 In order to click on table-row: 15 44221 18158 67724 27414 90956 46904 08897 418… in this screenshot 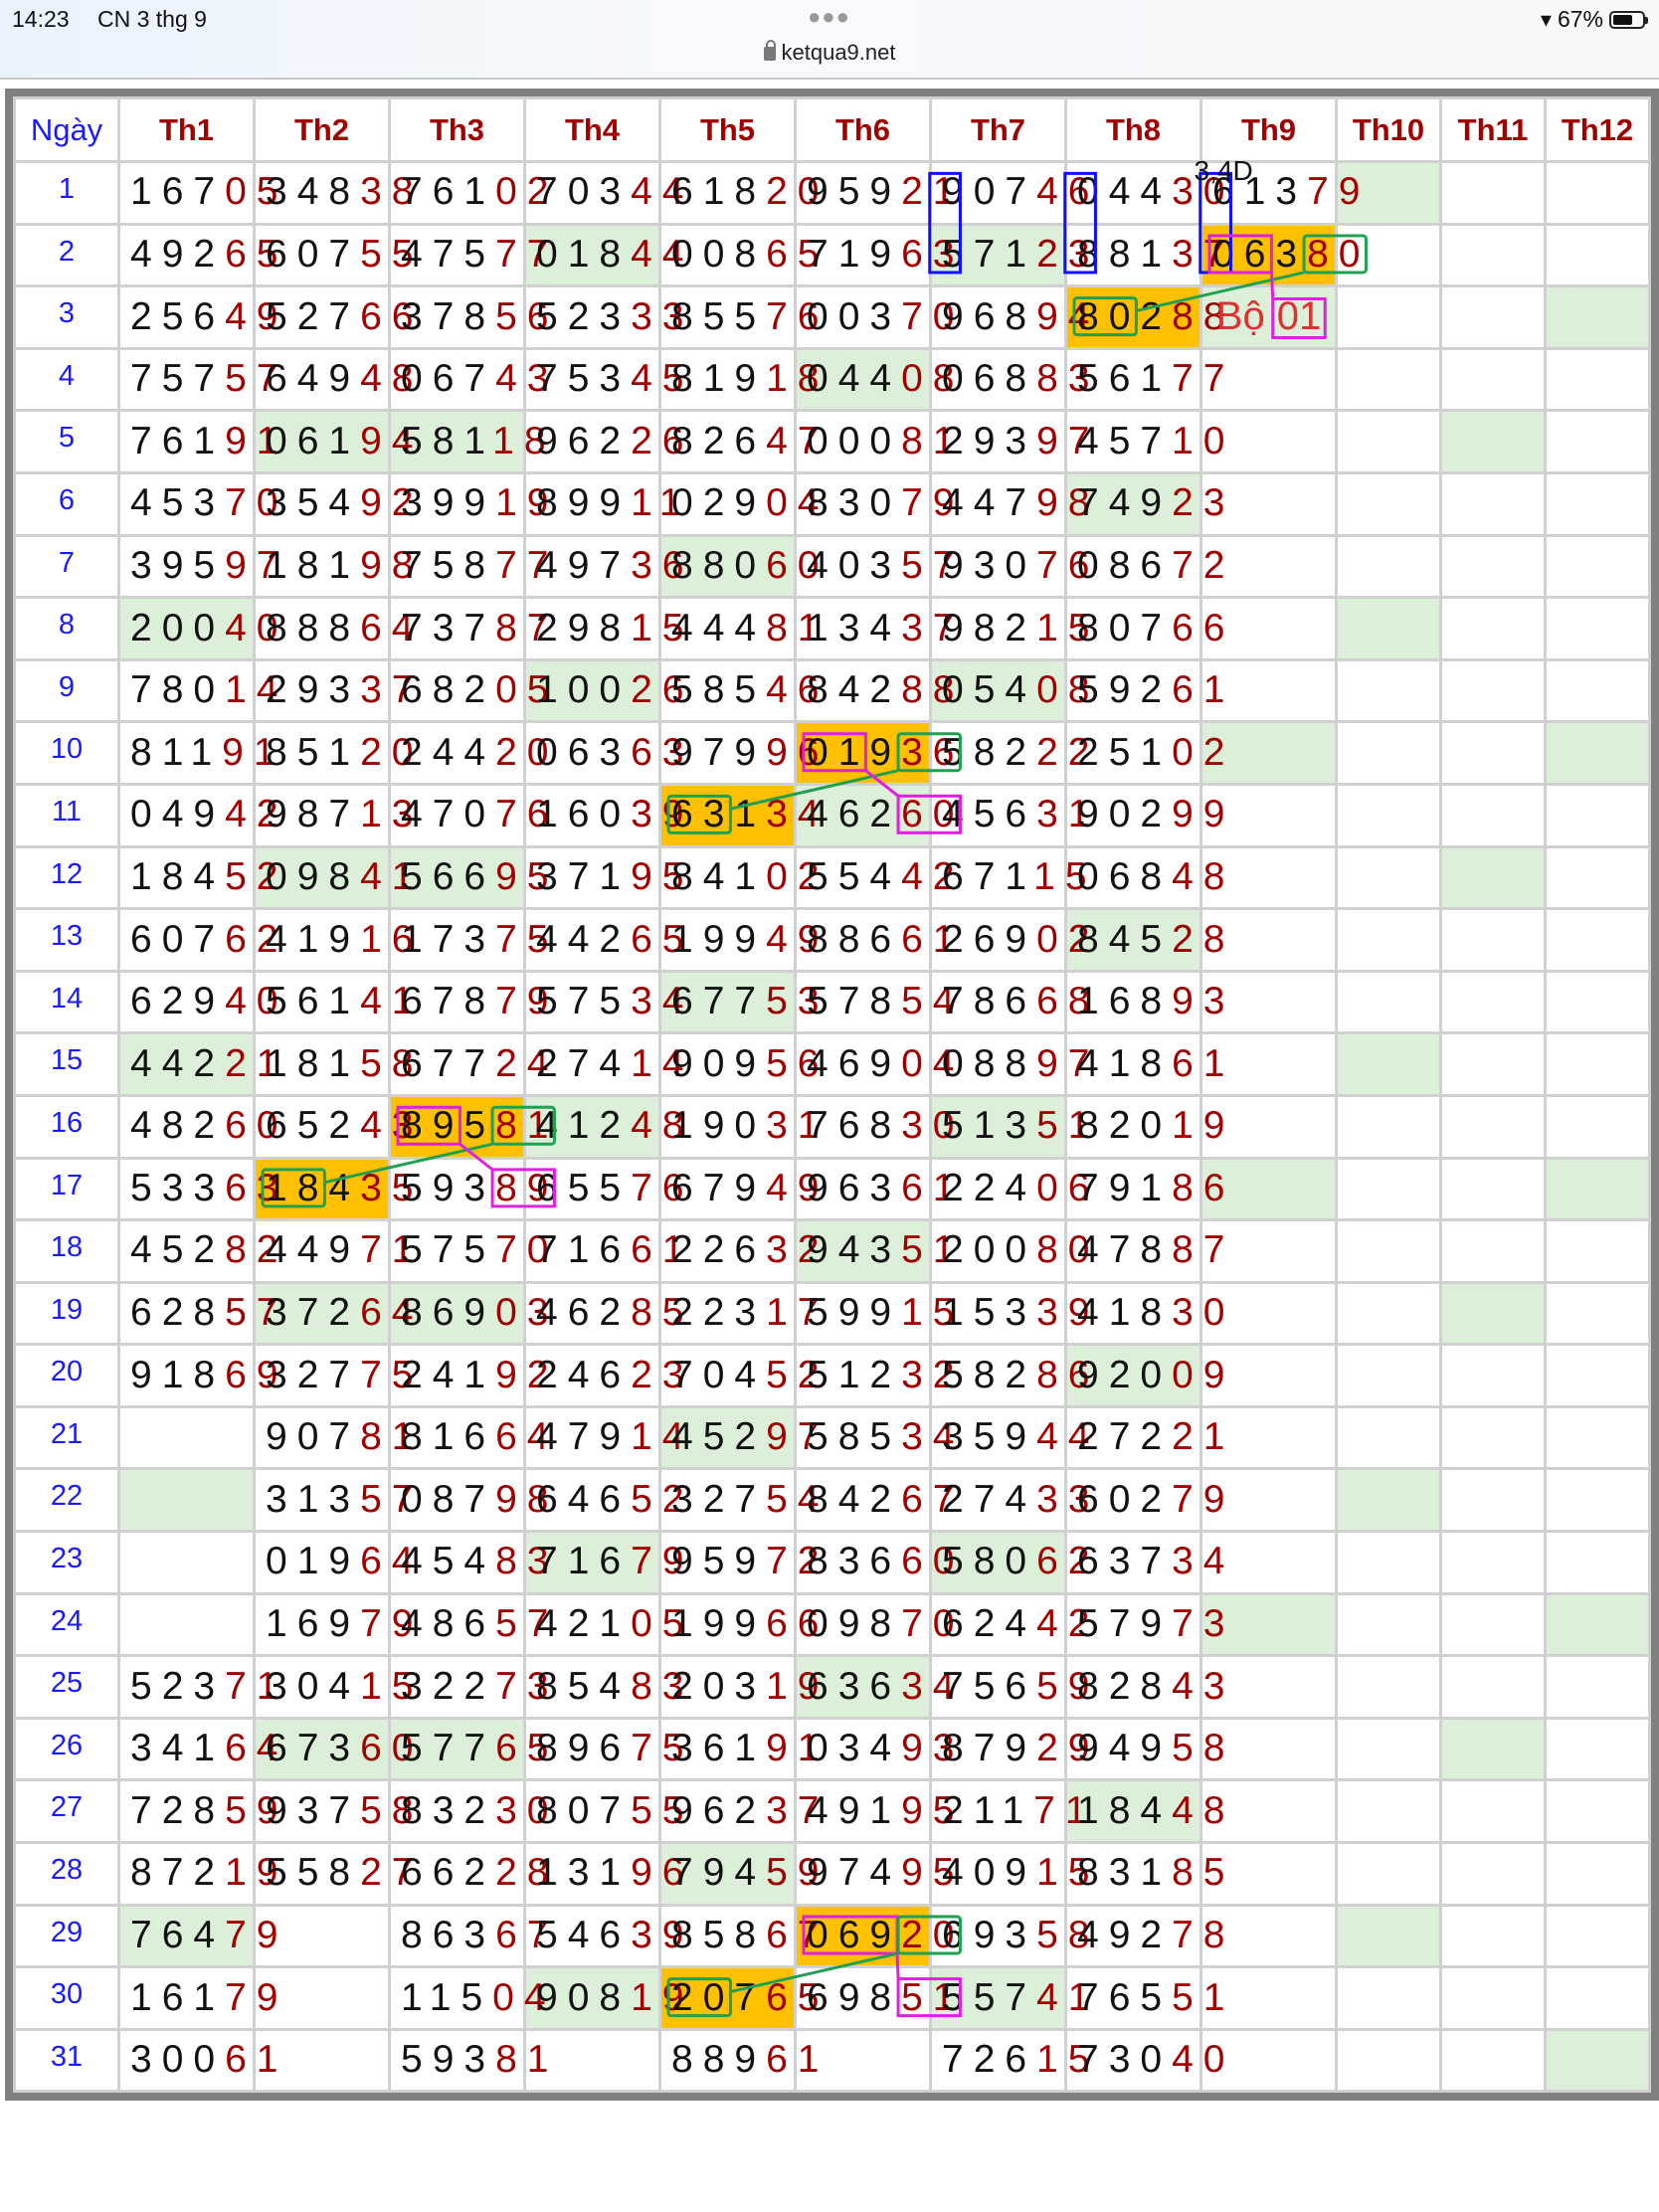, I will do `click(832, 1064)`.